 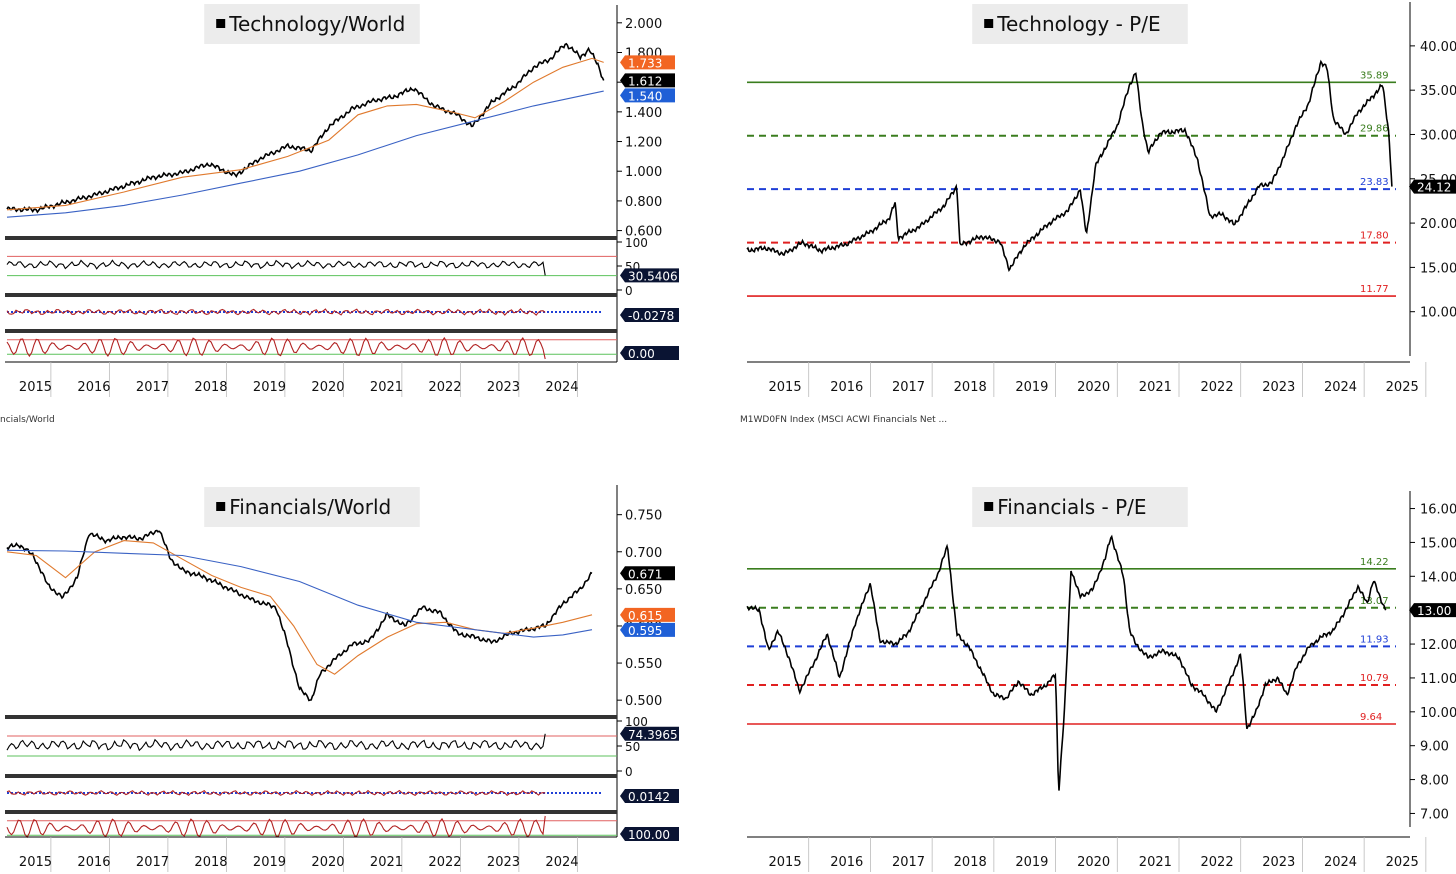 I want to click on tech_pe-x-label: 2020, so click(x=1093, y=387).